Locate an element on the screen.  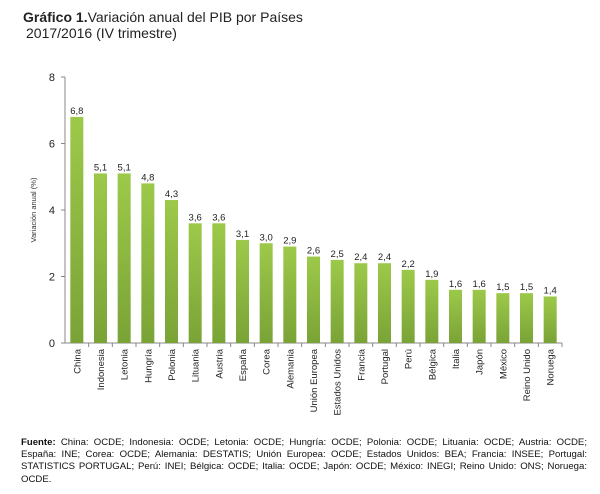
x-tick-label: Hungría is located at coordinates (148, 365).